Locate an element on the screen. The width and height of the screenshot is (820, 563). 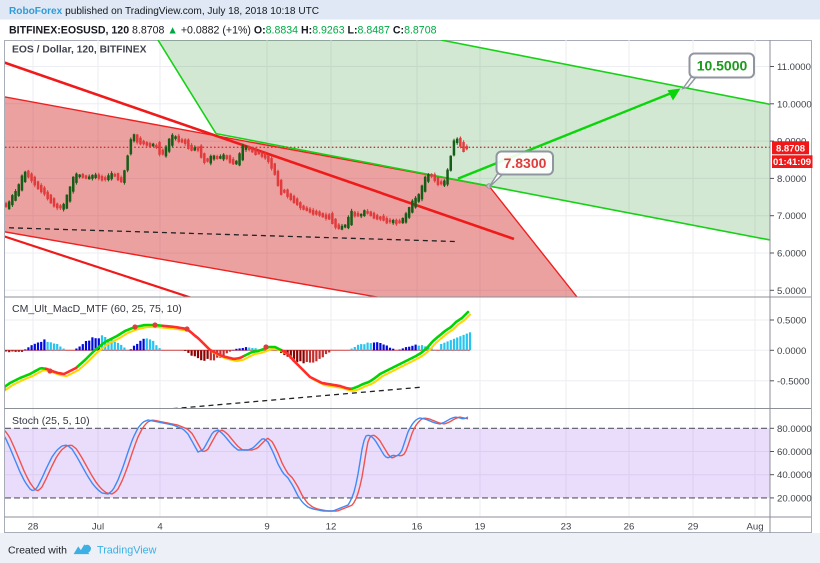
svg-text: 19 is located at coordinates (480, 527).